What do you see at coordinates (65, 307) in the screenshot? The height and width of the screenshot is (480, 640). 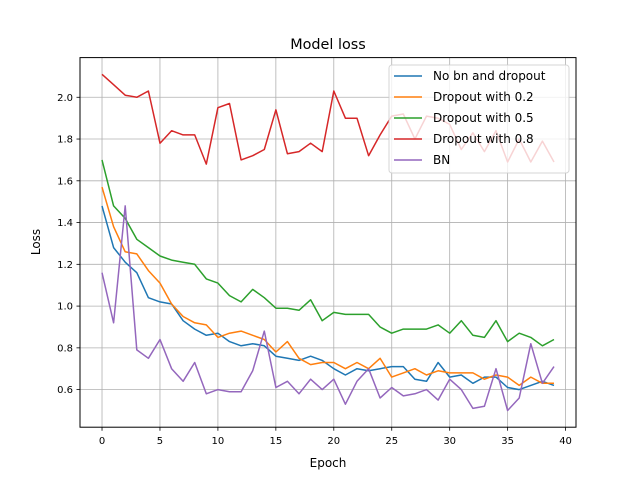 I see `y-tick-label: 1.0` at bounding box center [65, 307].